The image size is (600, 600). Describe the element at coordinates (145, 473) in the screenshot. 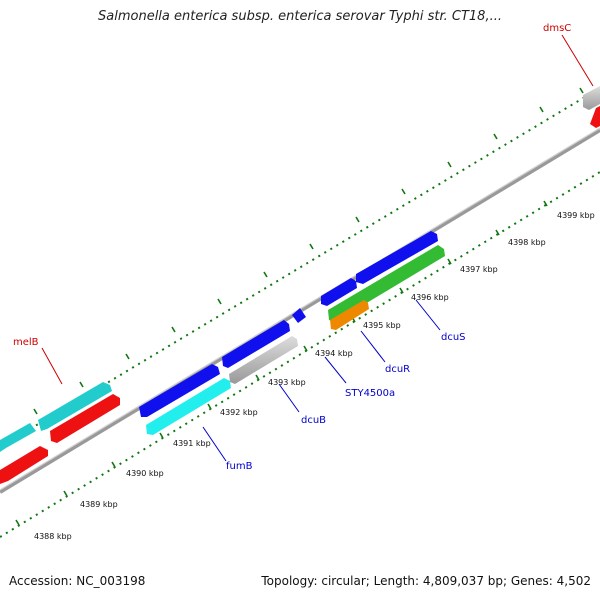

I see `scale-label: 4390 kbp` at that location.